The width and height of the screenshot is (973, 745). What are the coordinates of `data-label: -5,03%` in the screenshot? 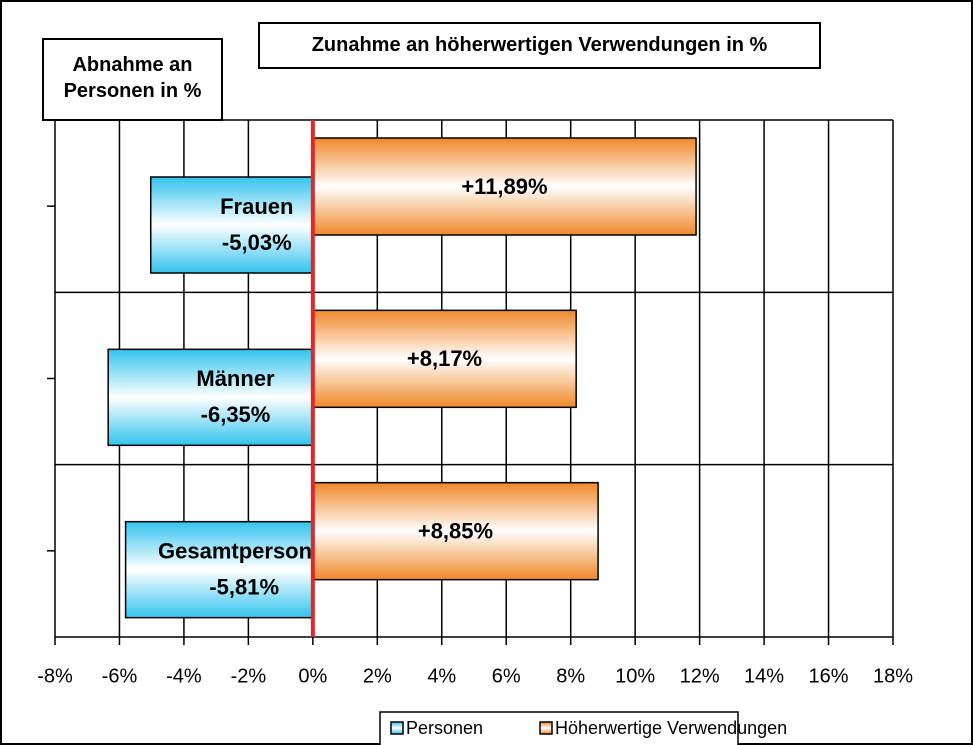 It's located at (257, 242).